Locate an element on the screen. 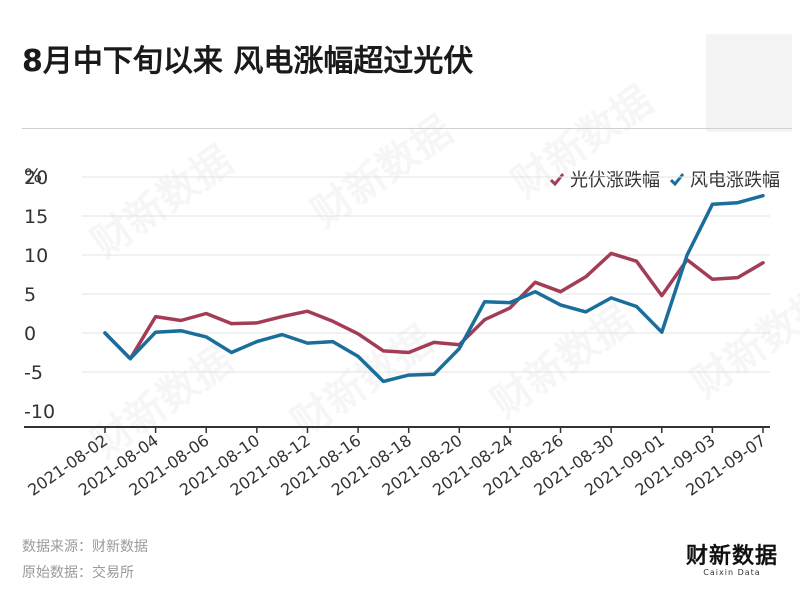  y-tick-label: 0 is located at coordinates (30, 334).